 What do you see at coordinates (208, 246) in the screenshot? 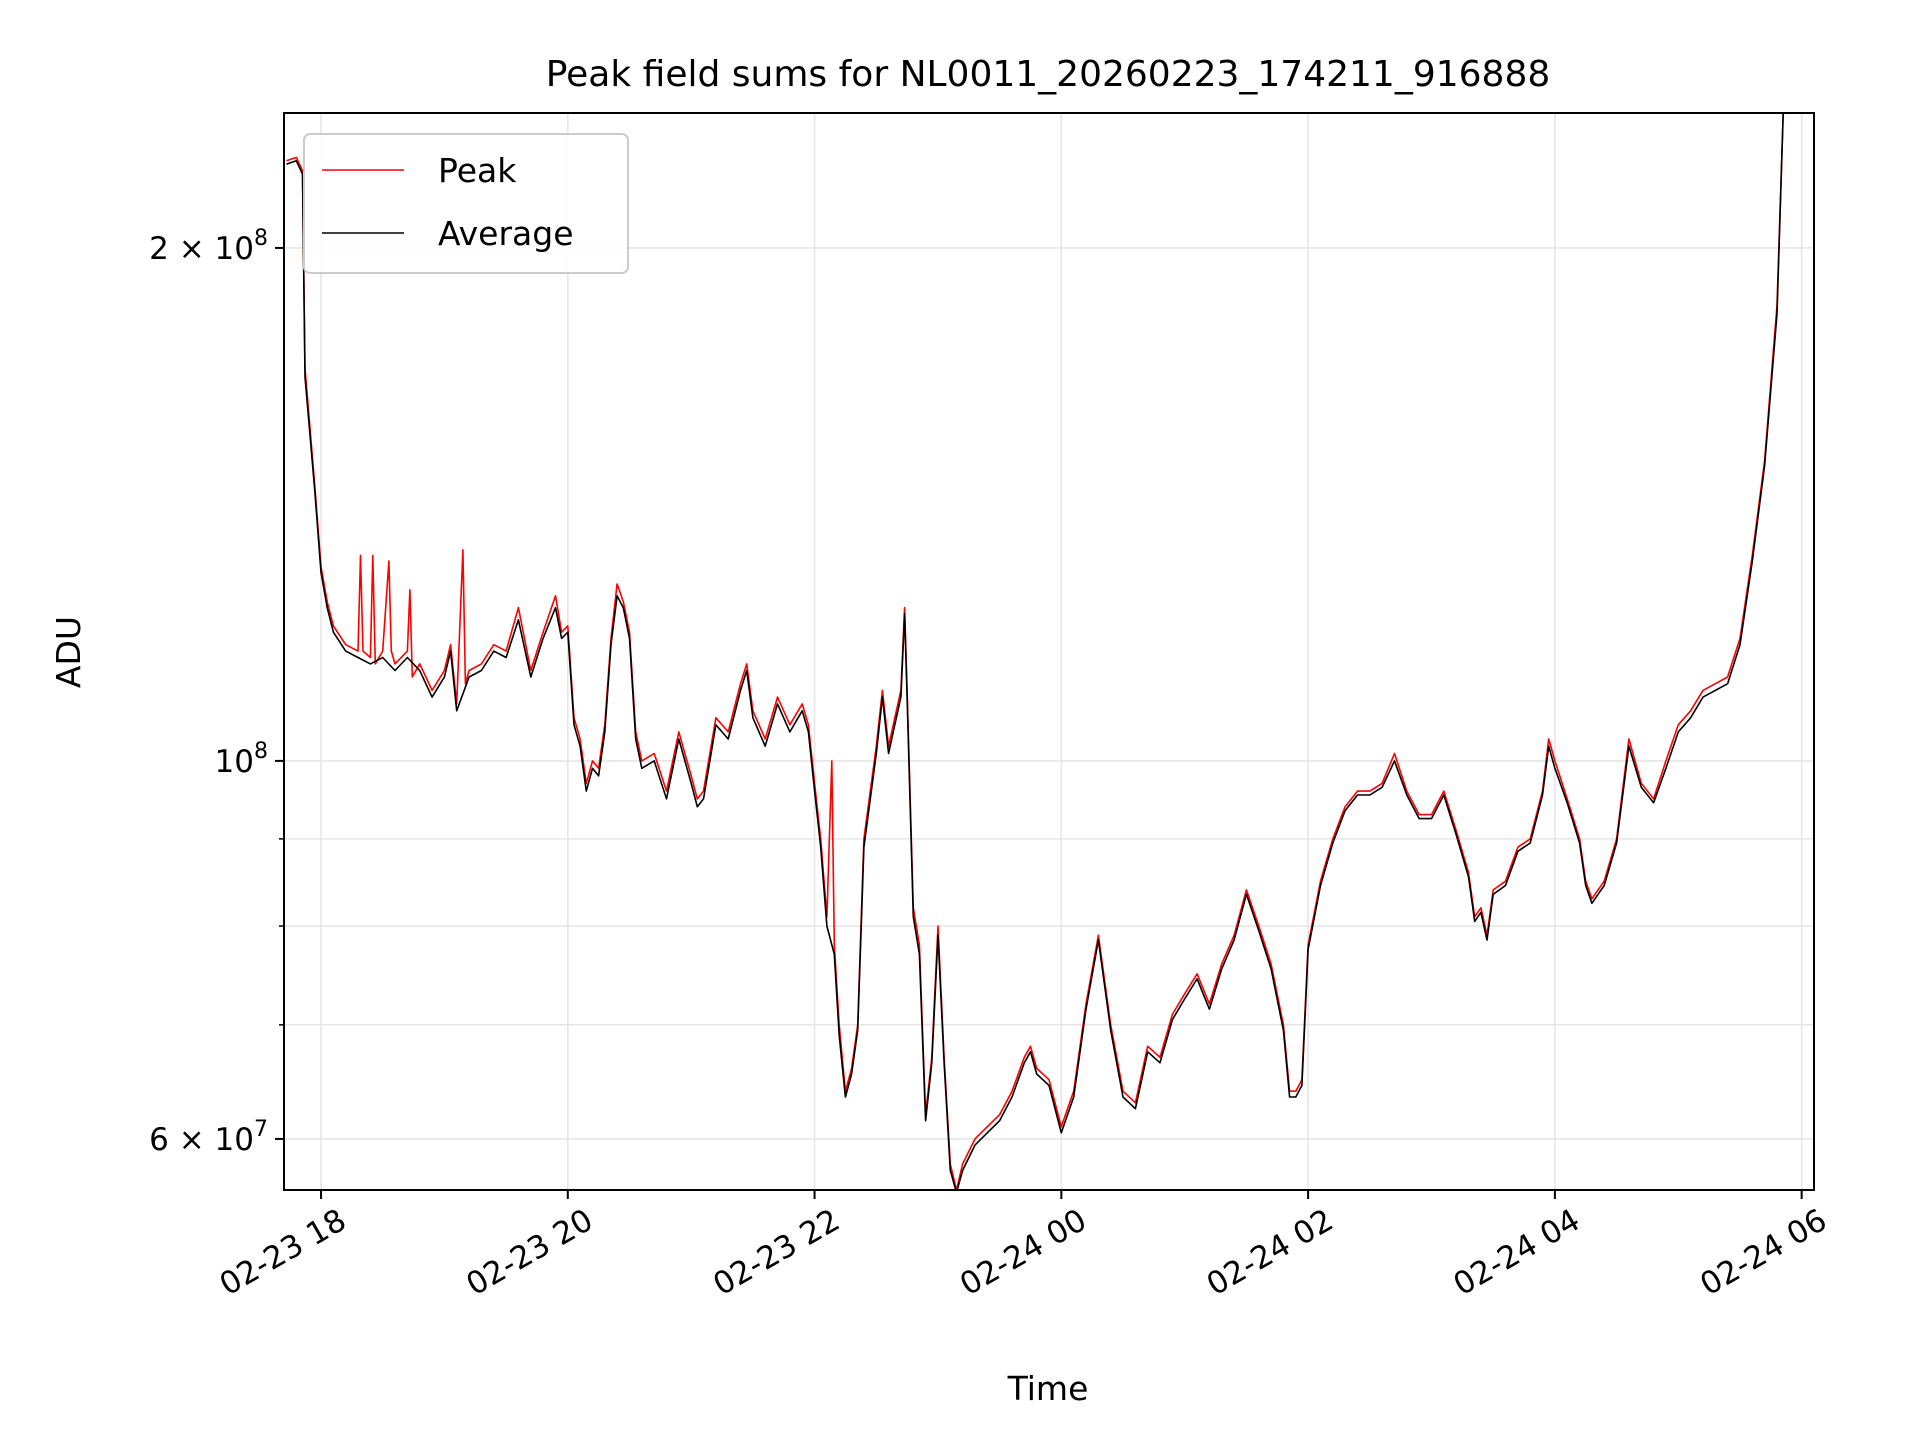
I see `y-tick-label: 2 × 108` at bounding box center [208, 246].